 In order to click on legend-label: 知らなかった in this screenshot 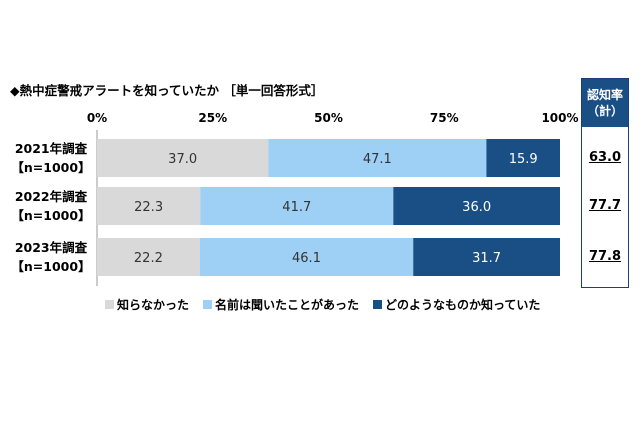, I will do `click(153, 305)`.